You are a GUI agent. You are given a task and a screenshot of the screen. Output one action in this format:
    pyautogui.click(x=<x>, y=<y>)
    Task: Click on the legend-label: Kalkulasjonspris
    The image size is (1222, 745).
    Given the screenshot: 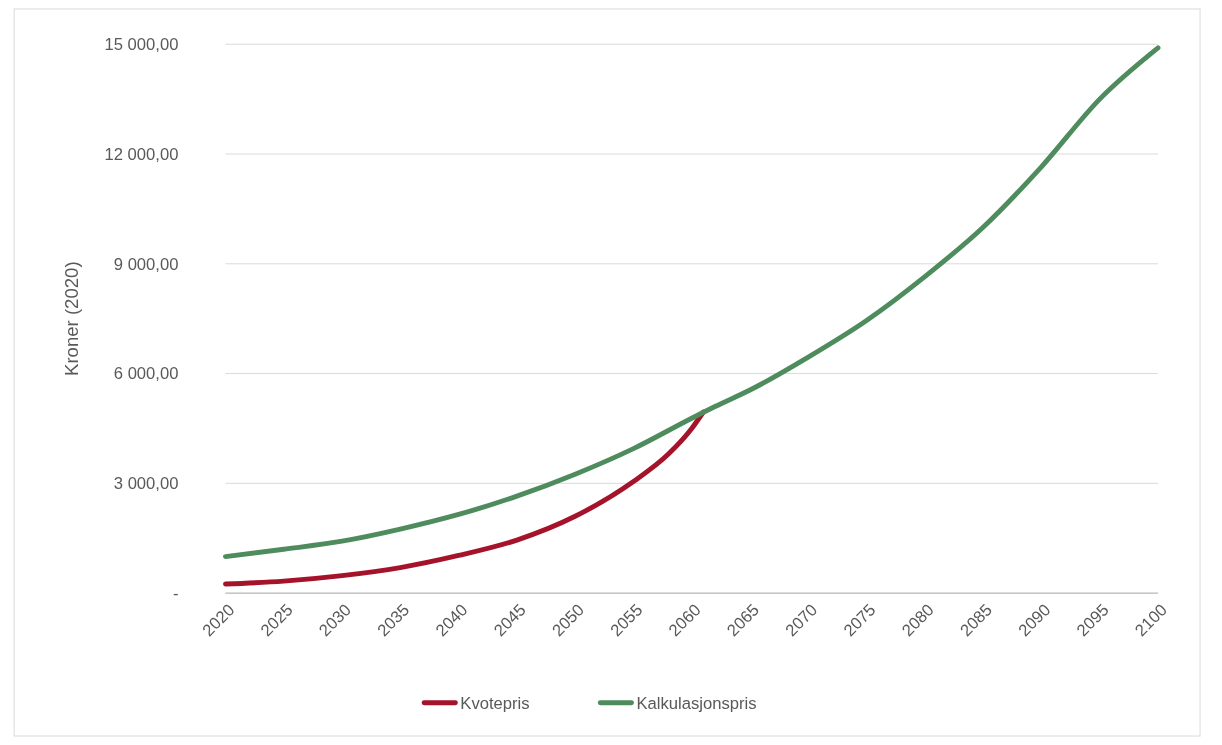 What is the action you would take?
    pyautogui.click(x=696, y=703)
    